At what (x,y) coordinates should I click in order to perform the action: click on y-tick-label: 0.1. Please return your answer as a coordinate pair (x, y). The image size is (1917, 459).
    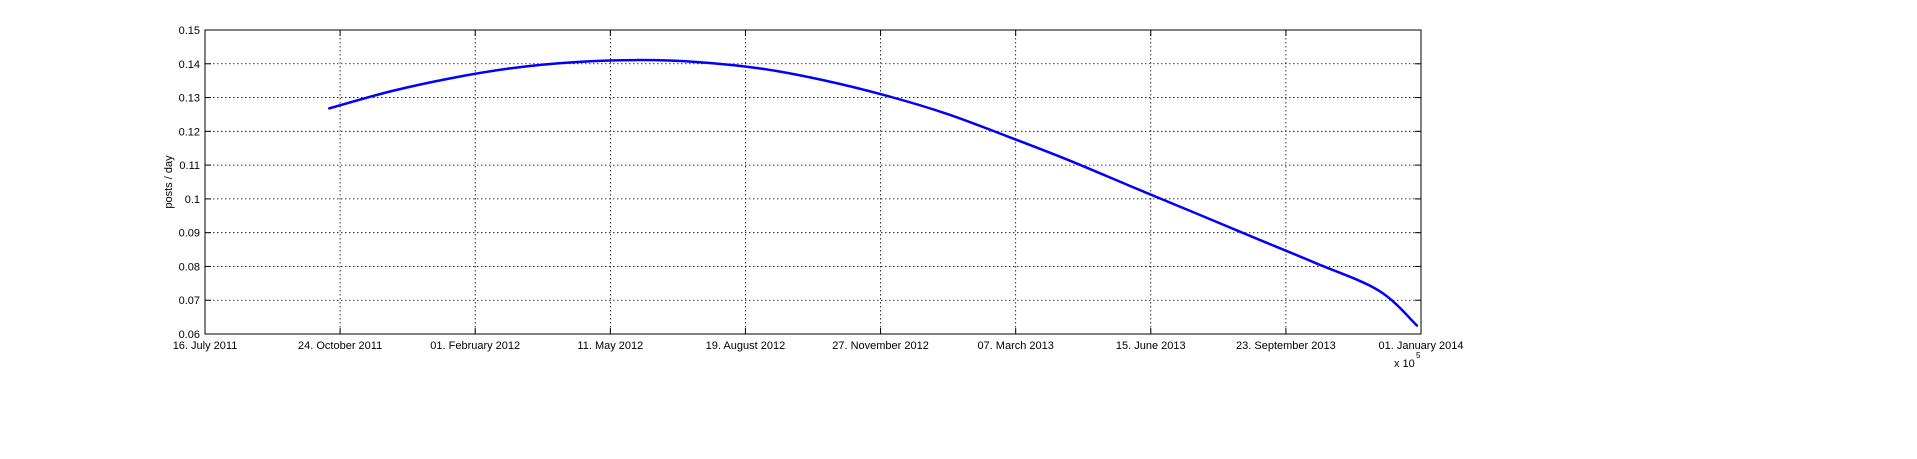
    Looking at the image, I should click on (192, 200).